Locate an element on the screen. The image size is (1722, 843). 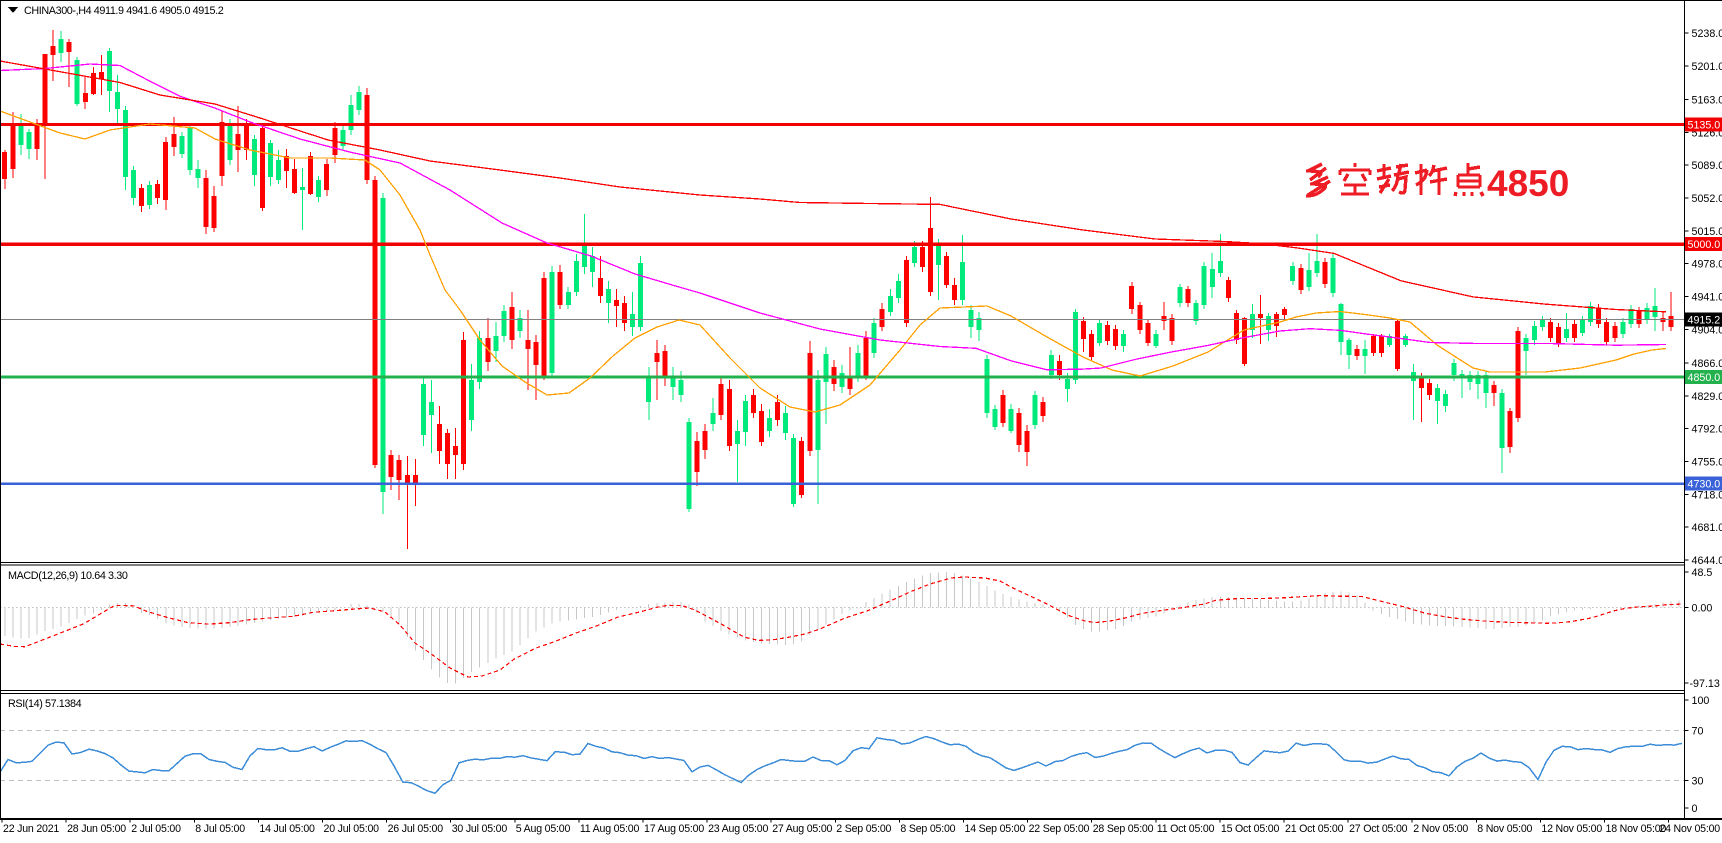
svg-text: 17 Aug 05:00 is located at coordinates (674, 829).